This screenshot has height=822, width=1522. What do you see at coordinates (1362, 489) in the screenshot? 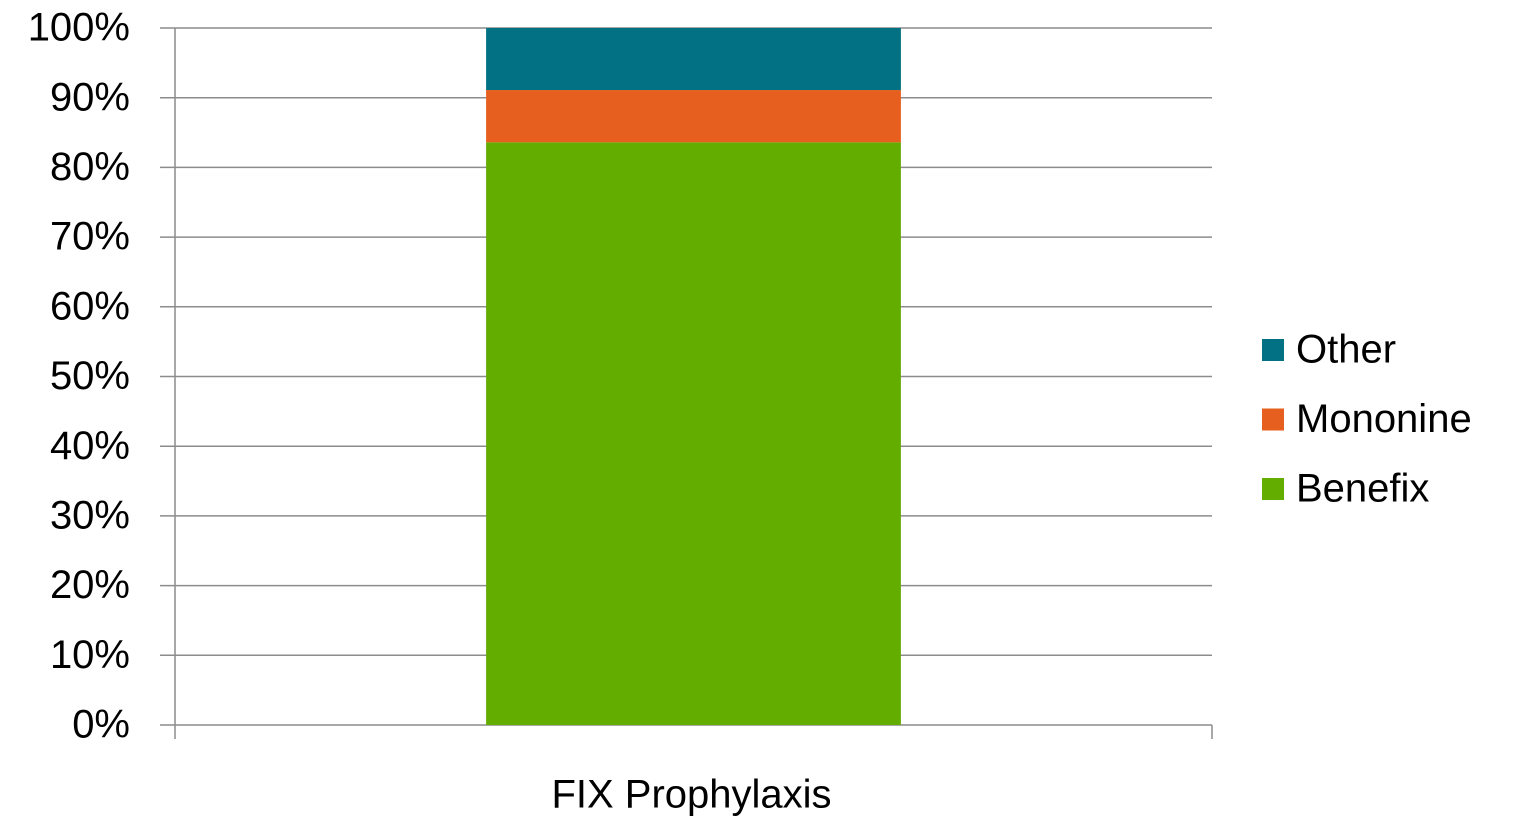
I see `legend-label: Benefix` at bounding box center [1362, 489].